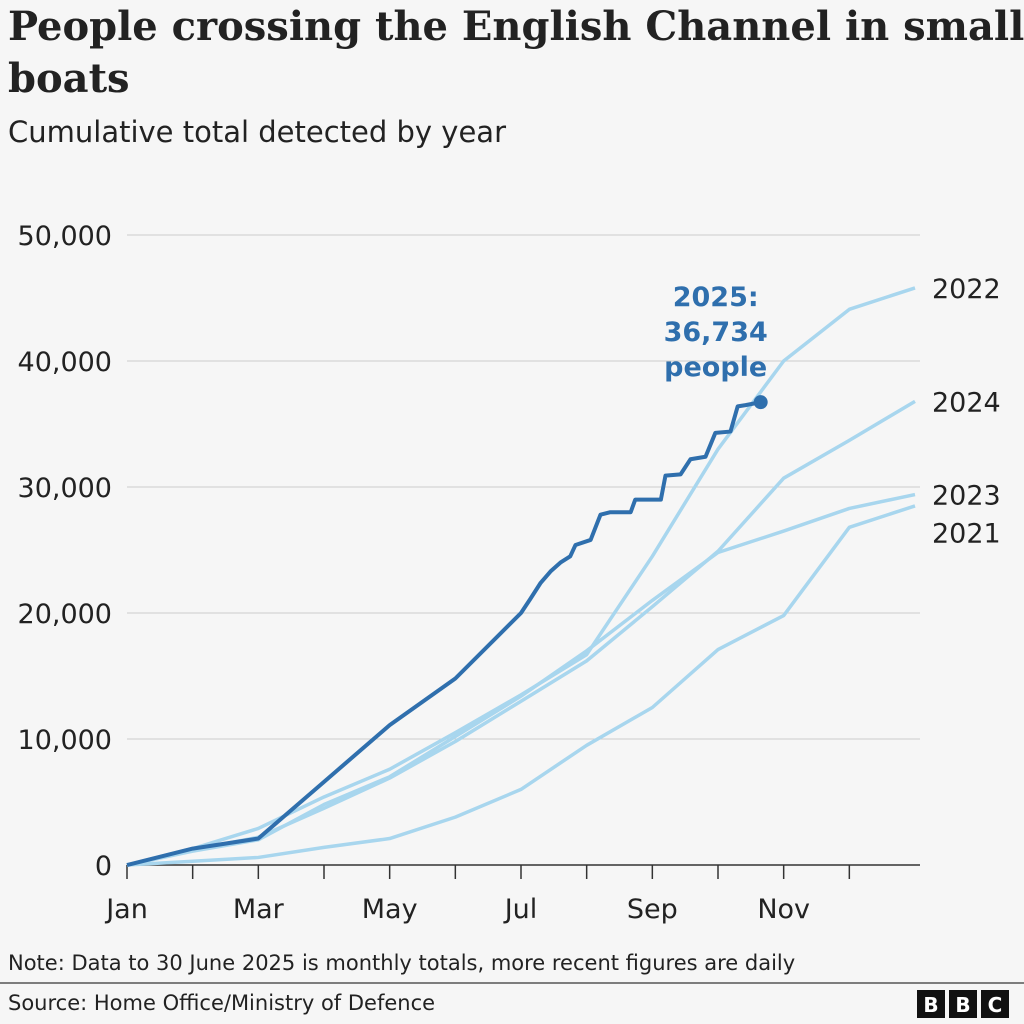 This screenshot has height=1024, width=1024. What do you see at coordinates (716, 297) in the screenshot?
I see `annotation: 2025:` at bounding box center [716, 297].